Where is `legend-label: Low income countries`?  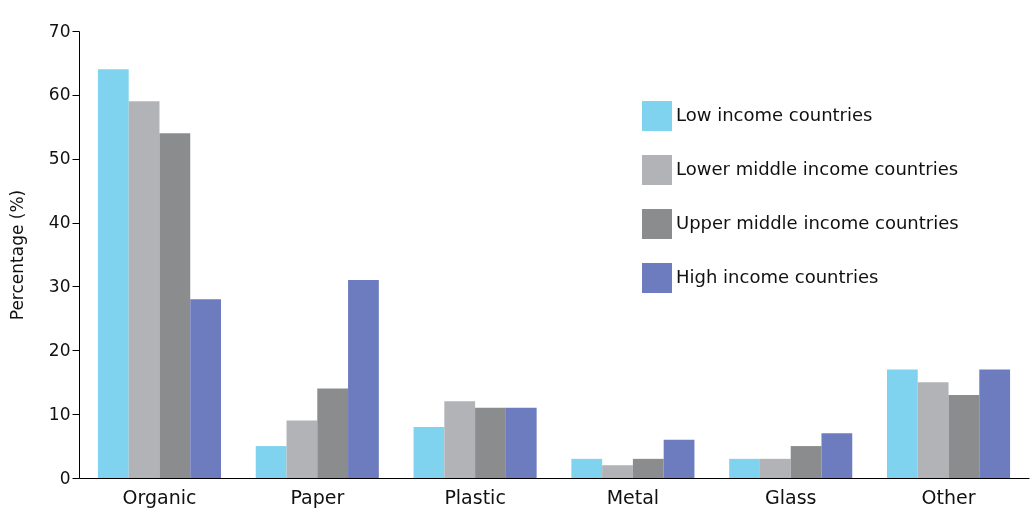
legend-label: Low income countries is located at coordinates (774, 114).